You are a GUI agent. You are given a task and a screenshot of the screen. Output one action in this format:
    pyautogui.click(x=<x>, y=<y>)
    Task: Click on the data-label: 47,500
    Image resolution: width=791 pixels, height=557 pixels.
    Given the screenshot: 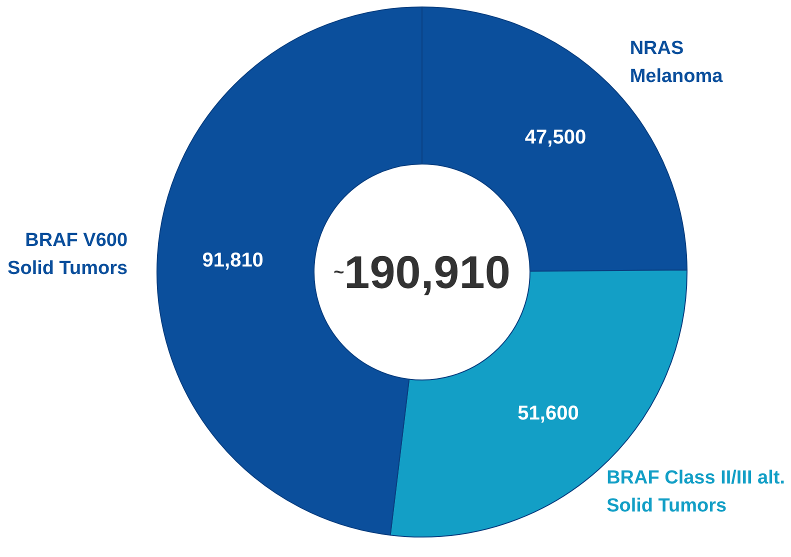 What is the action you would take?
    pyautogui.click(x=555, y=137)
    